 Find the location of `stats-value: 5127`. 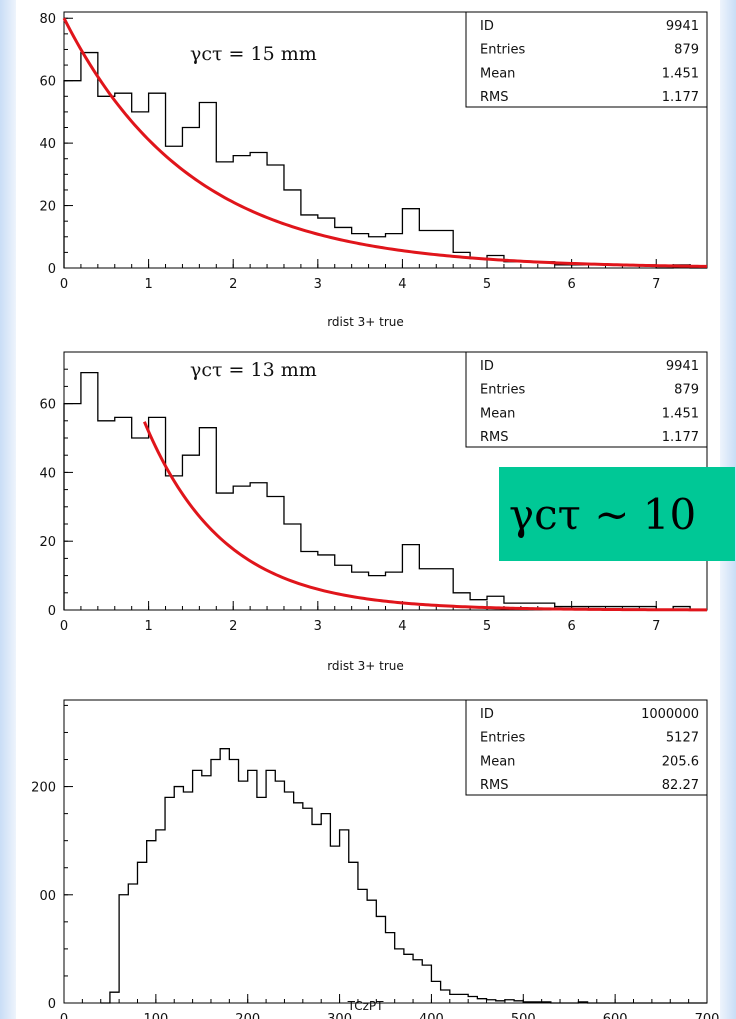

stats-value: 5127 is located at coordinates (682, 738).